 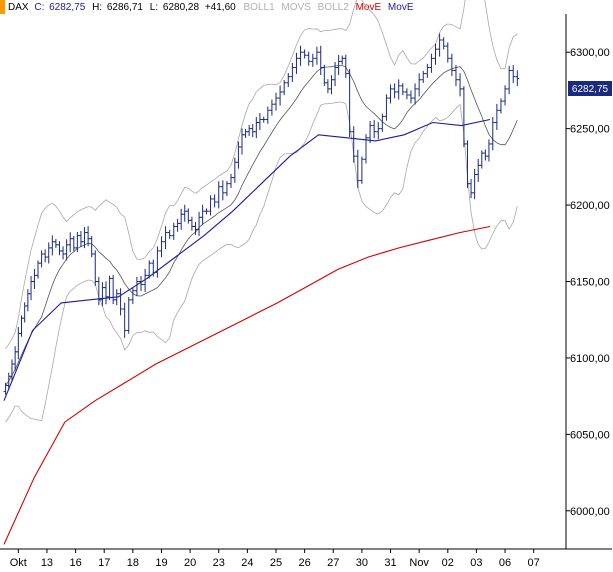 What do you see at coordinates (276, 563) in the screenshot?
I see `x-tick-label: 25` at bounding box center [276, 563].